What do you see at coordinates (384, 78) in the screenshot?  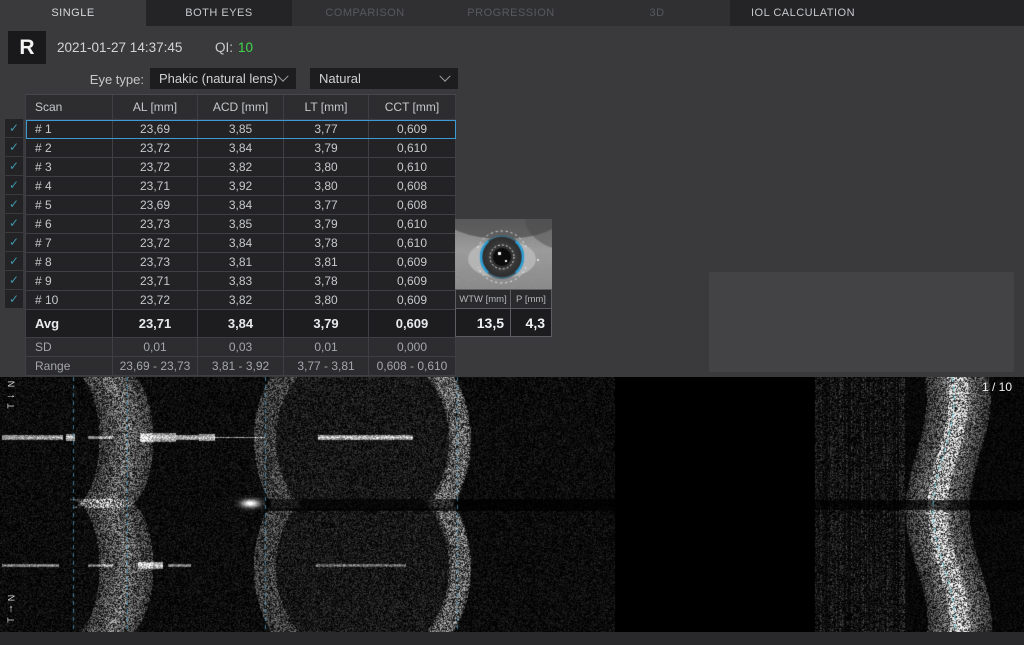 I see `lens-status-select: Natural` at bounding box center [384, 78].